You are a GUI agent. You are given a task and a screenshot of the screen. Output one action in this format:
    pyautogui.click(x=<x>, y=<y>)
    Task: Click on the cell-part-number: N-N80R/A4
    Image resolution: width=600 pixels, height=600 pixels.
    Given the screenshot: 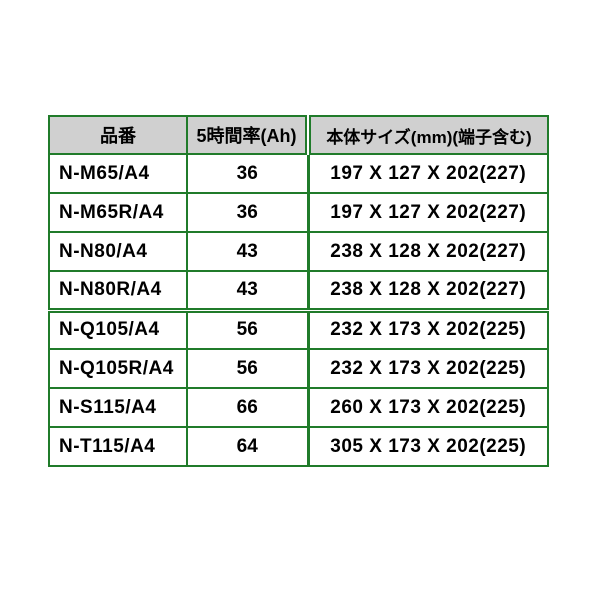 What is the action you would take?
    pyautogui.click(x=118, y=290)
    